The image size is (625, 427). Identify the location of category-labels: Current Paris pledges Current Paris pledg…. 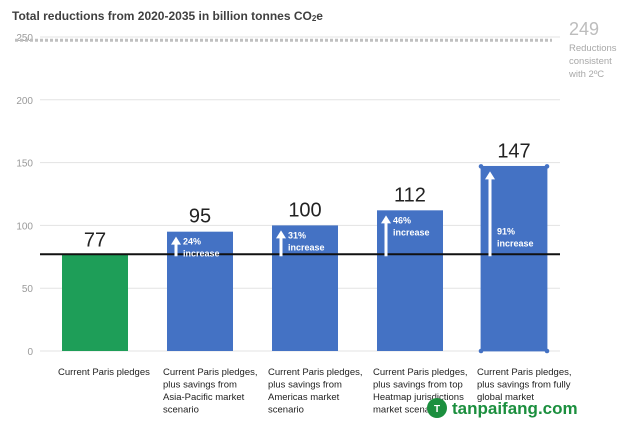
(315, 391).